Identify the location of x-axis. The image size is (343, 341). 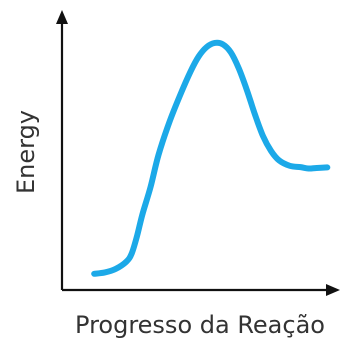
(201, 290).